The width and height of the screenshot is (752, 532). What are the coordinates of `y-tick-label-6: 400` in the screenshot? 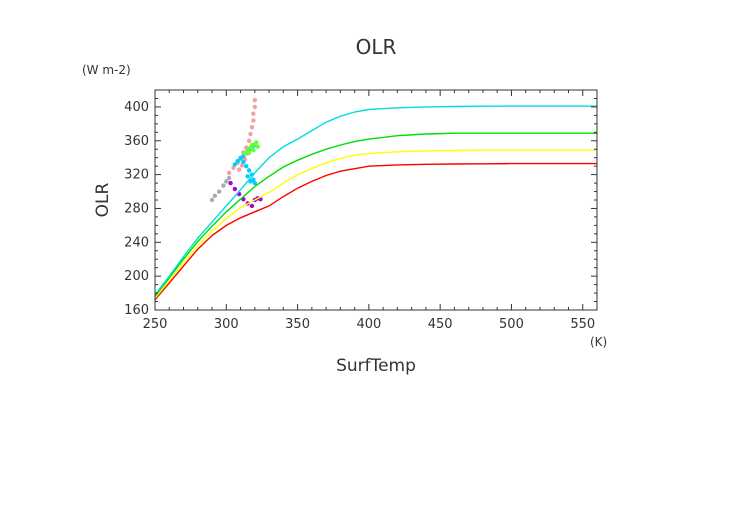 It's located at (136, 107).